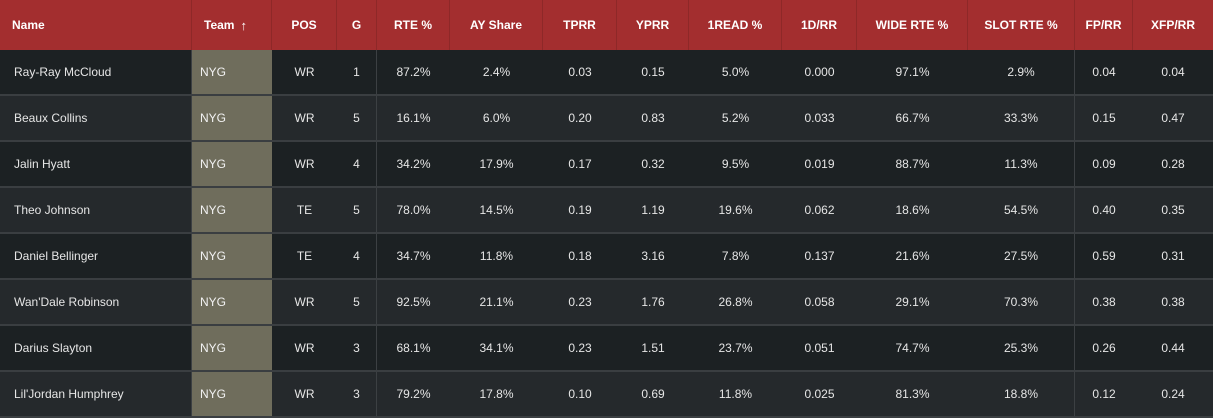  I want to click on cell-fprr: 0.59, so click(1104, 256).